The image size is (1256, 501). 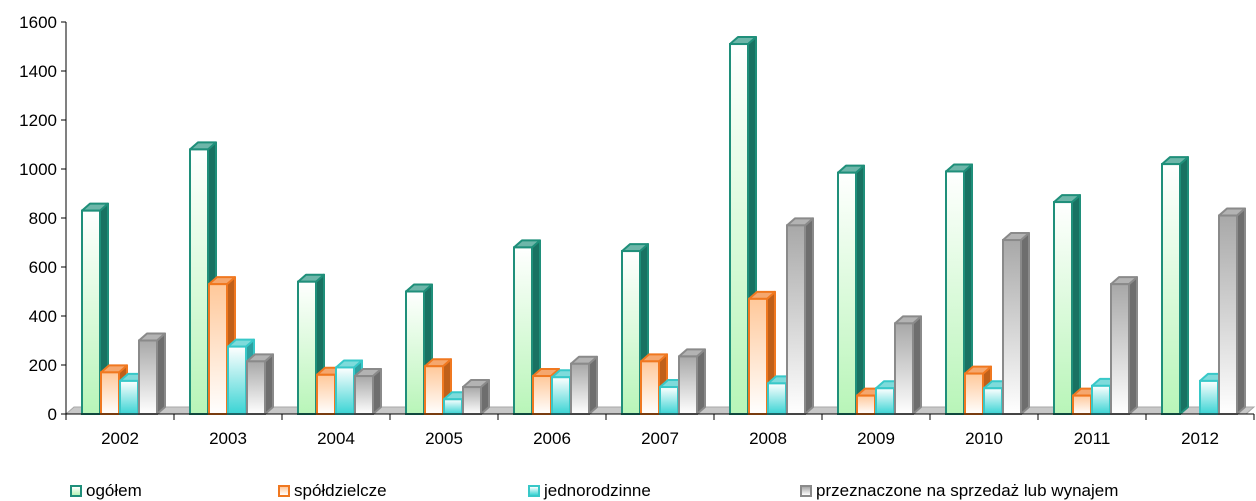 I want to click on legend-label: przeznaczone na sprzedaż lub wynajem, so click(x=967, y=490).